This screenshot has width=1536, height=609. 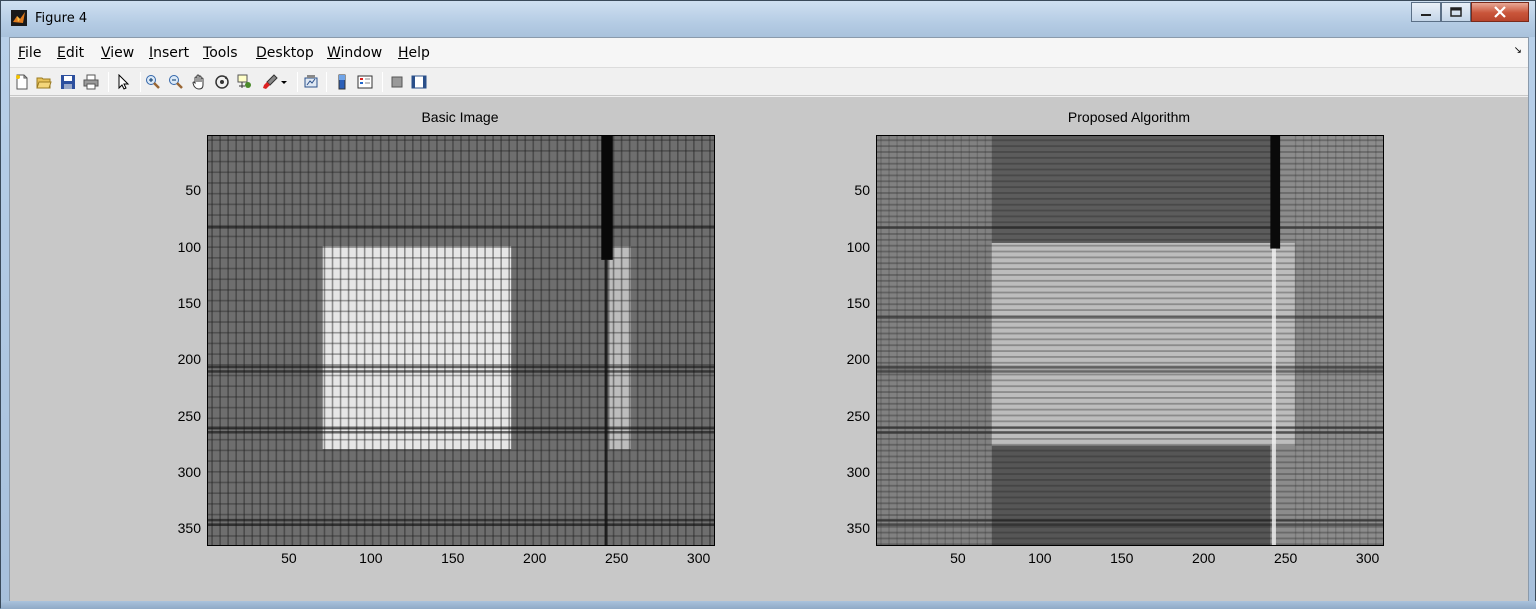 I want to click on maximize-button, so click(x=1456, y=12).